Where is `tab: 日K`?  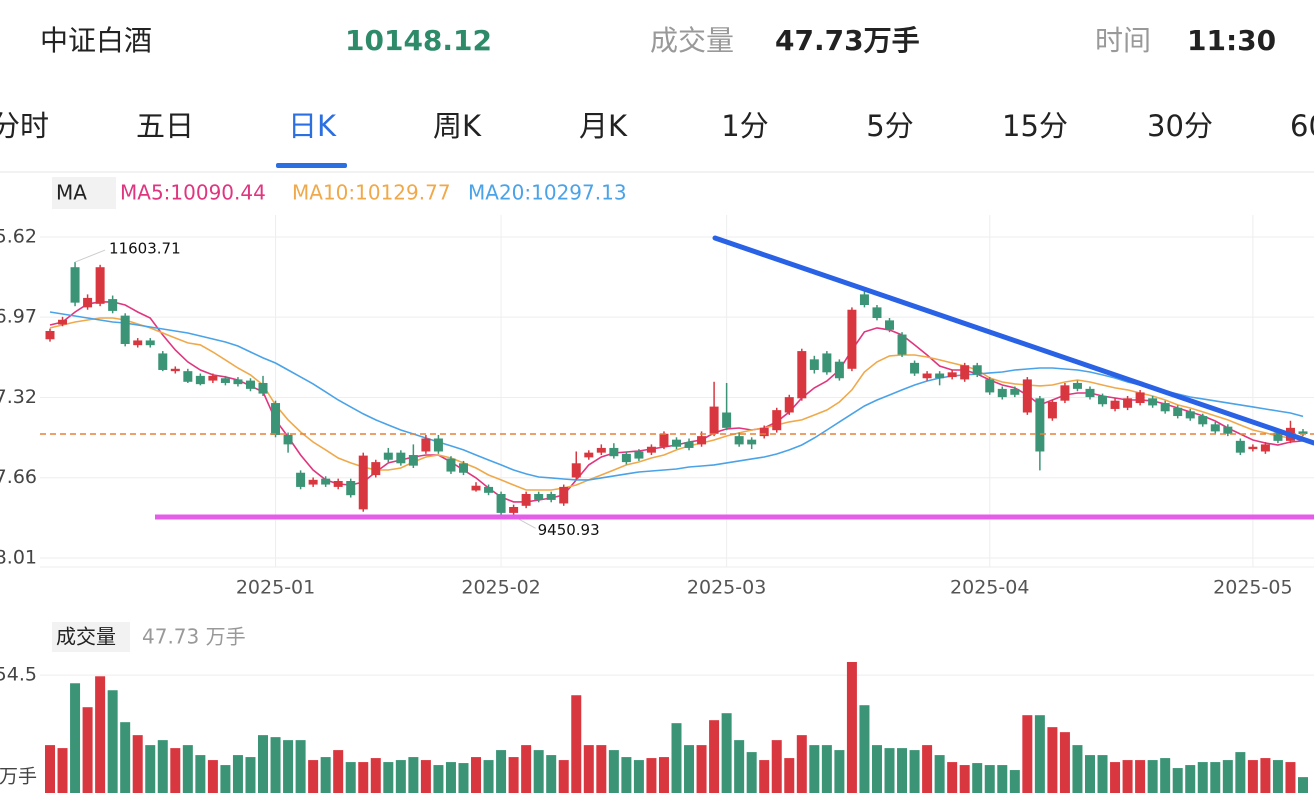
tab: 日K is located at coordinates (312, 126).